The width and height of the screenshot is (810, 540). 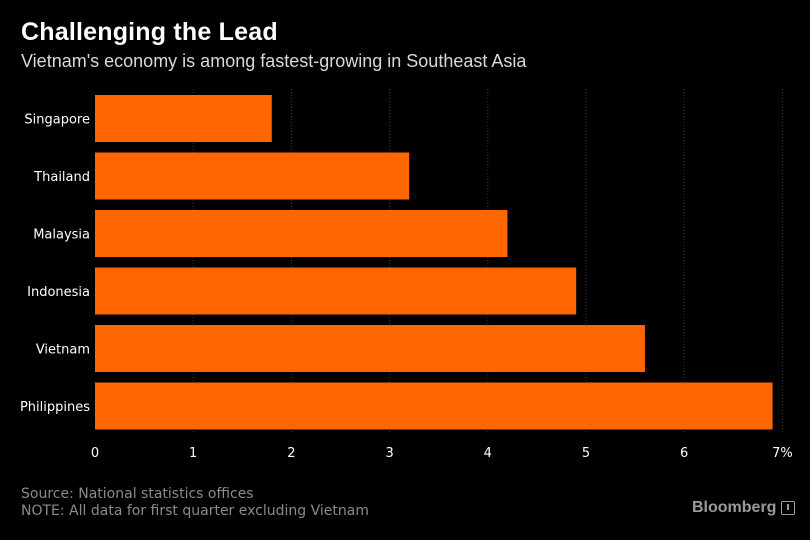 I want to click on bloomberg-icon, so click(x=788, y=508).